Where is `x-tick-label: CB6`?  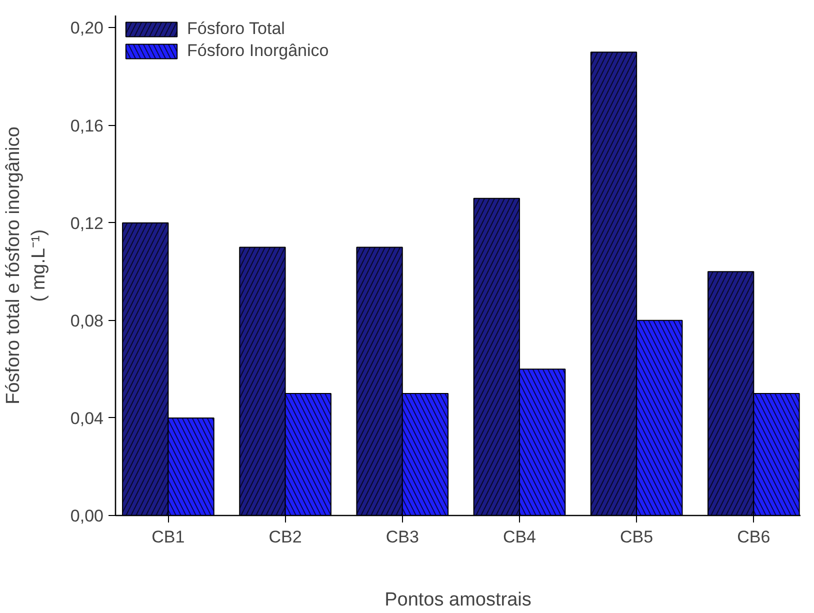
x-tick-label: CB6 is located at coordinates (753, 537).